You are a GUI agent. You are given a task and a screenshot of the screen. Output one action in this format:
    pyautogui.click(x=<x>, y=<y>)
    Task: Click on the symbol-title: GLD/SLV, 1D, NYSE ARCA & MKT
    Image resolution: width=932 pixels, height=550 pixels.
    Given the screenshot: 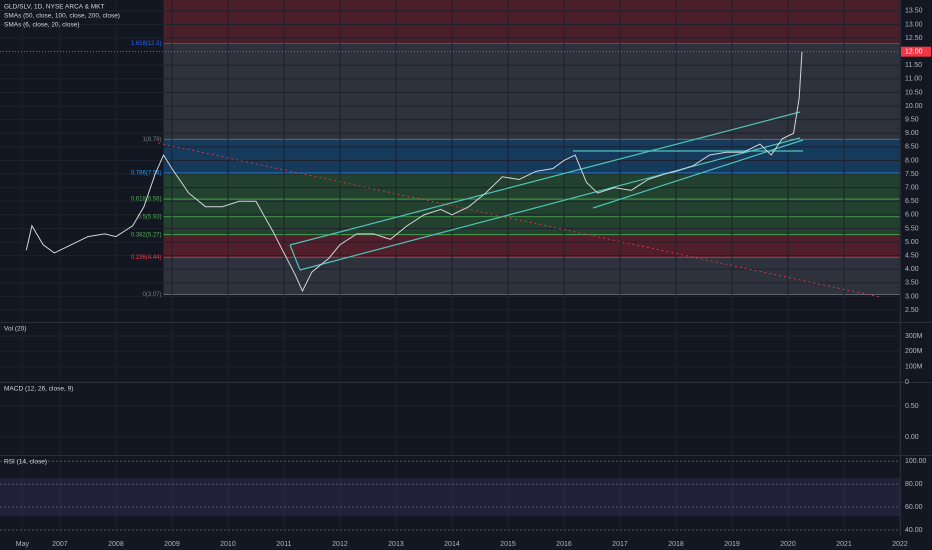 What is the action you would take?
    pyautogui.click(x=54, y=7)
    